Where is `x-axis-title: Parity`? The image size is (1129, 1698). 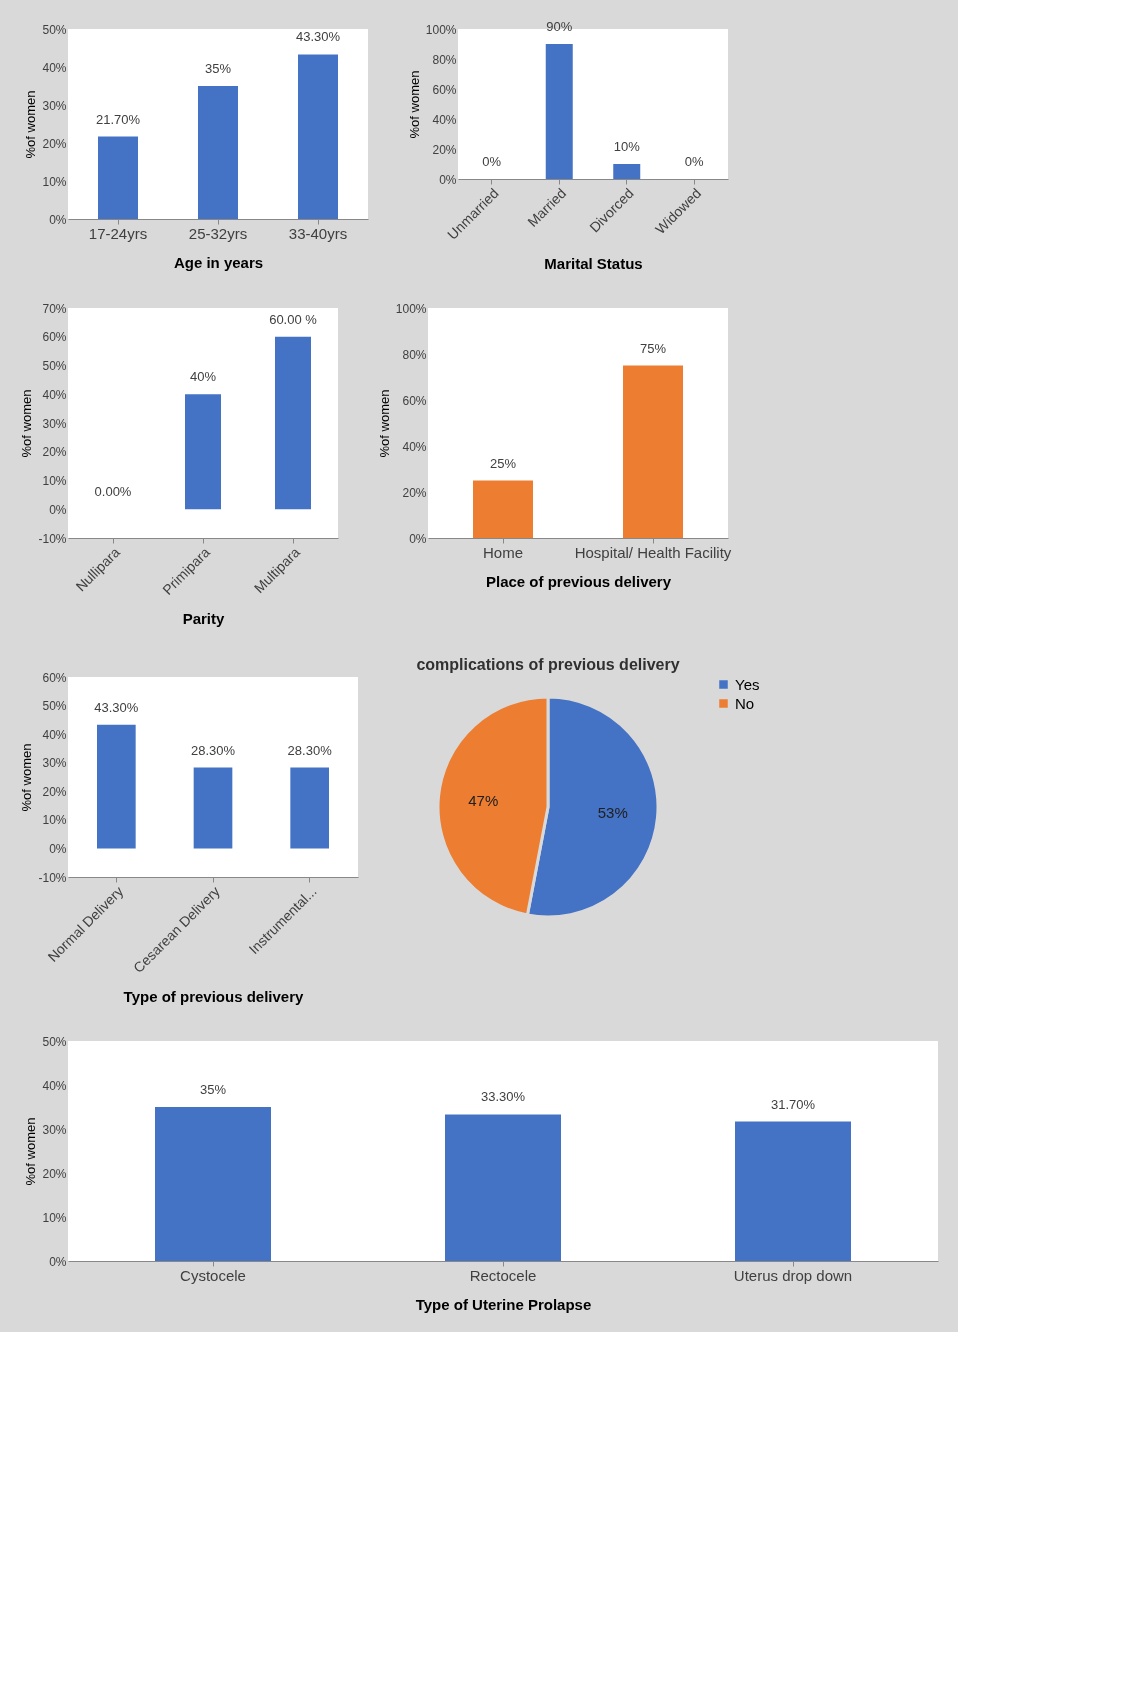
x-axis-title: Parity is located at coordinates (203, 618).